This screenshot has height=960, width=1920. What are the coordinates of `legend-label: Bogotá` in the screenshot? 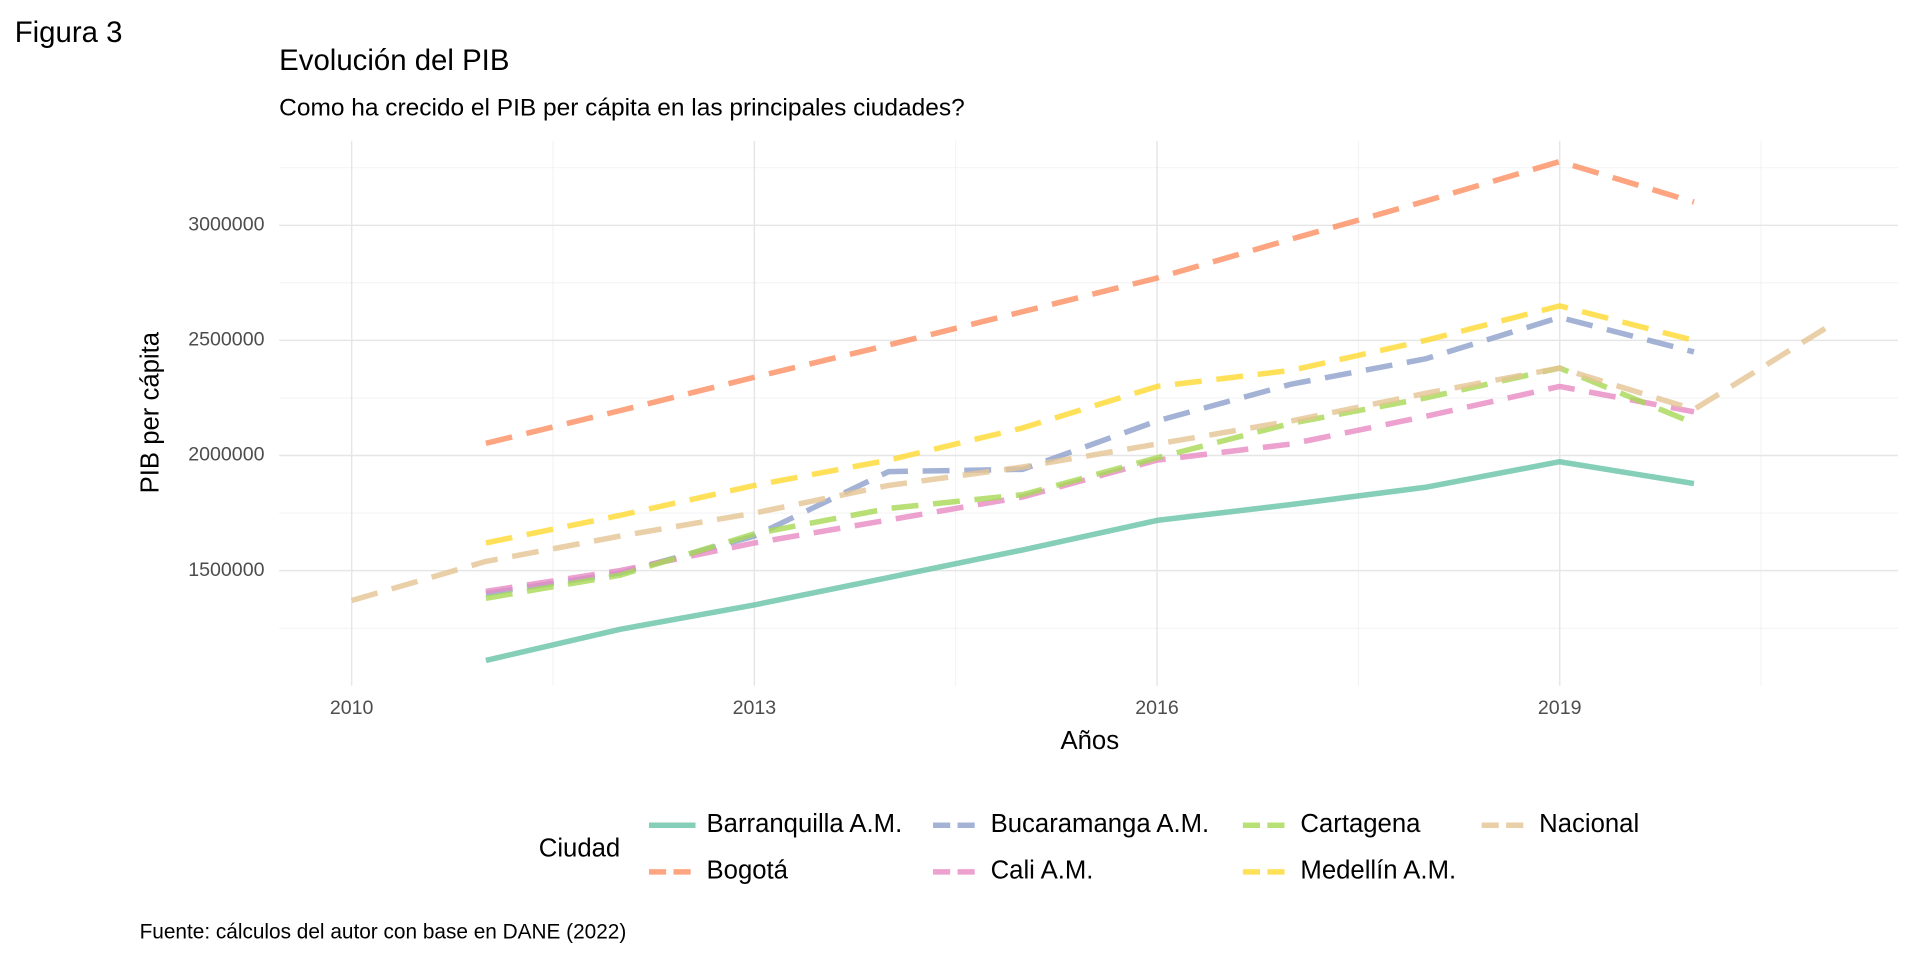 It's located at (748, 871).